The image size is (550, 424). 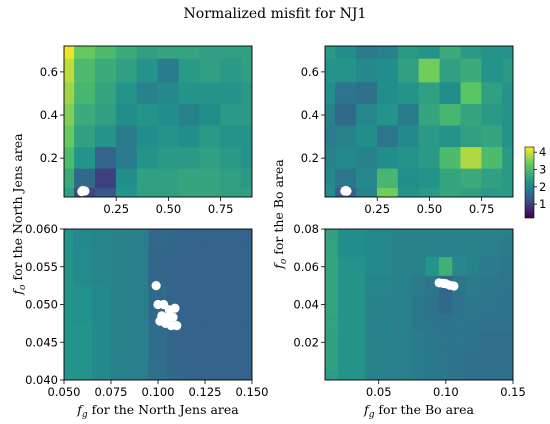 I want to click on x-tick-label: 0.150, so click(x=252, y=392).